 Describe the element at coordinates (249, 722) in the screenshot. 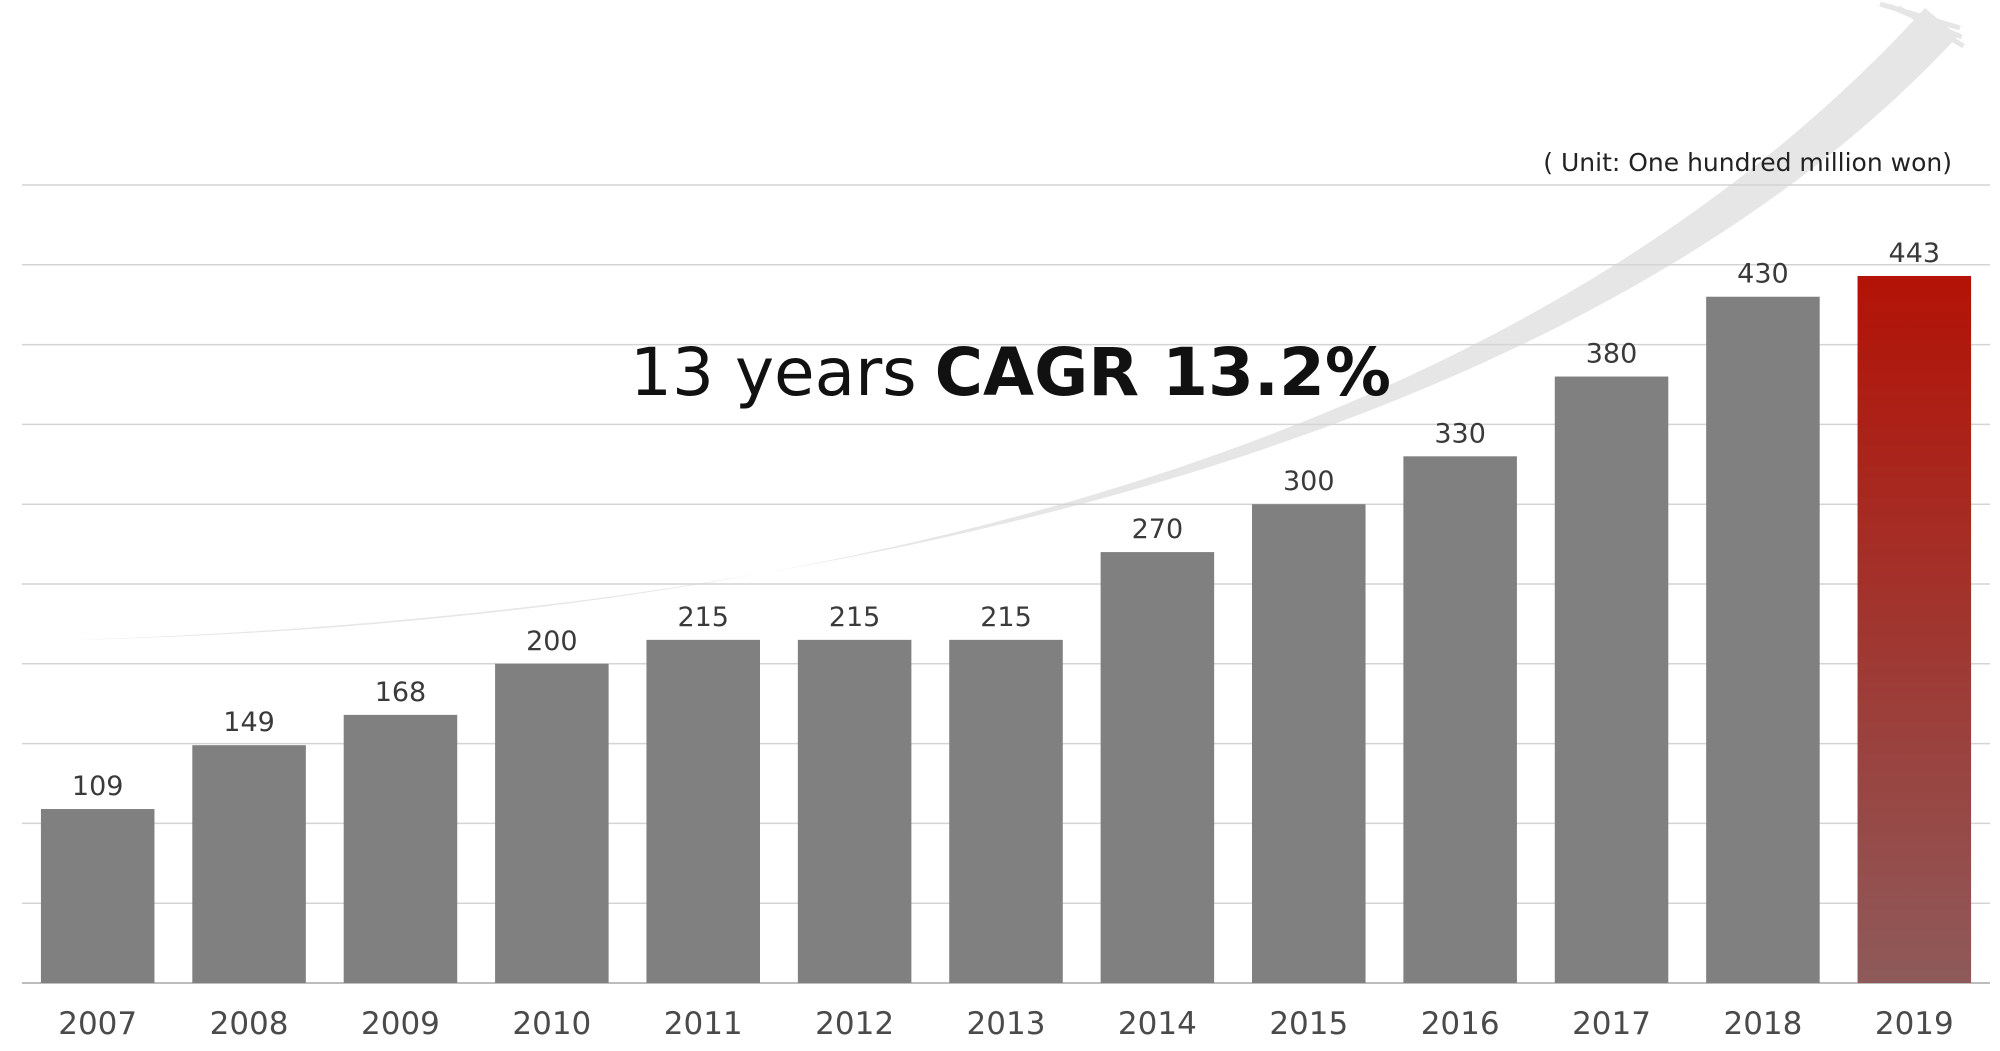

I see `value-label-2008: 149` at that location.